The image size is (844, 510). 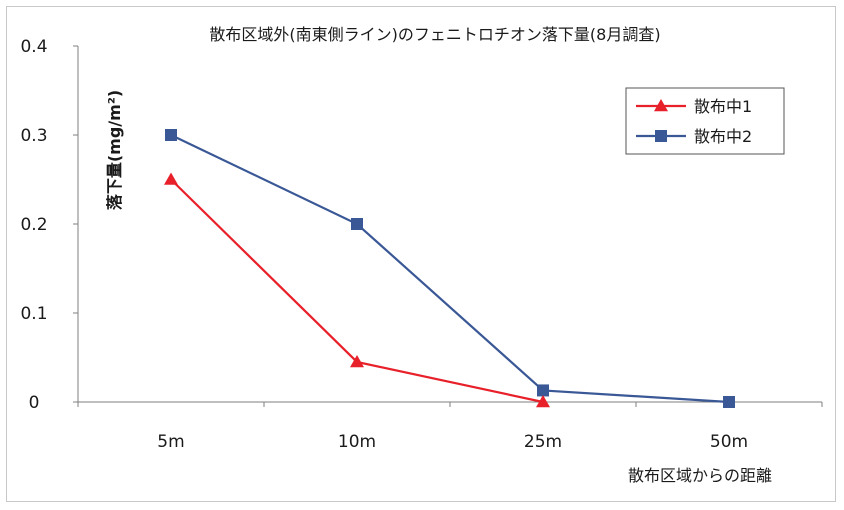 What do you see at coordinates (700, 475) in the screenshot?
I see `x-axis-label: 散布区域からの距離` at bounding box center [700, 475].